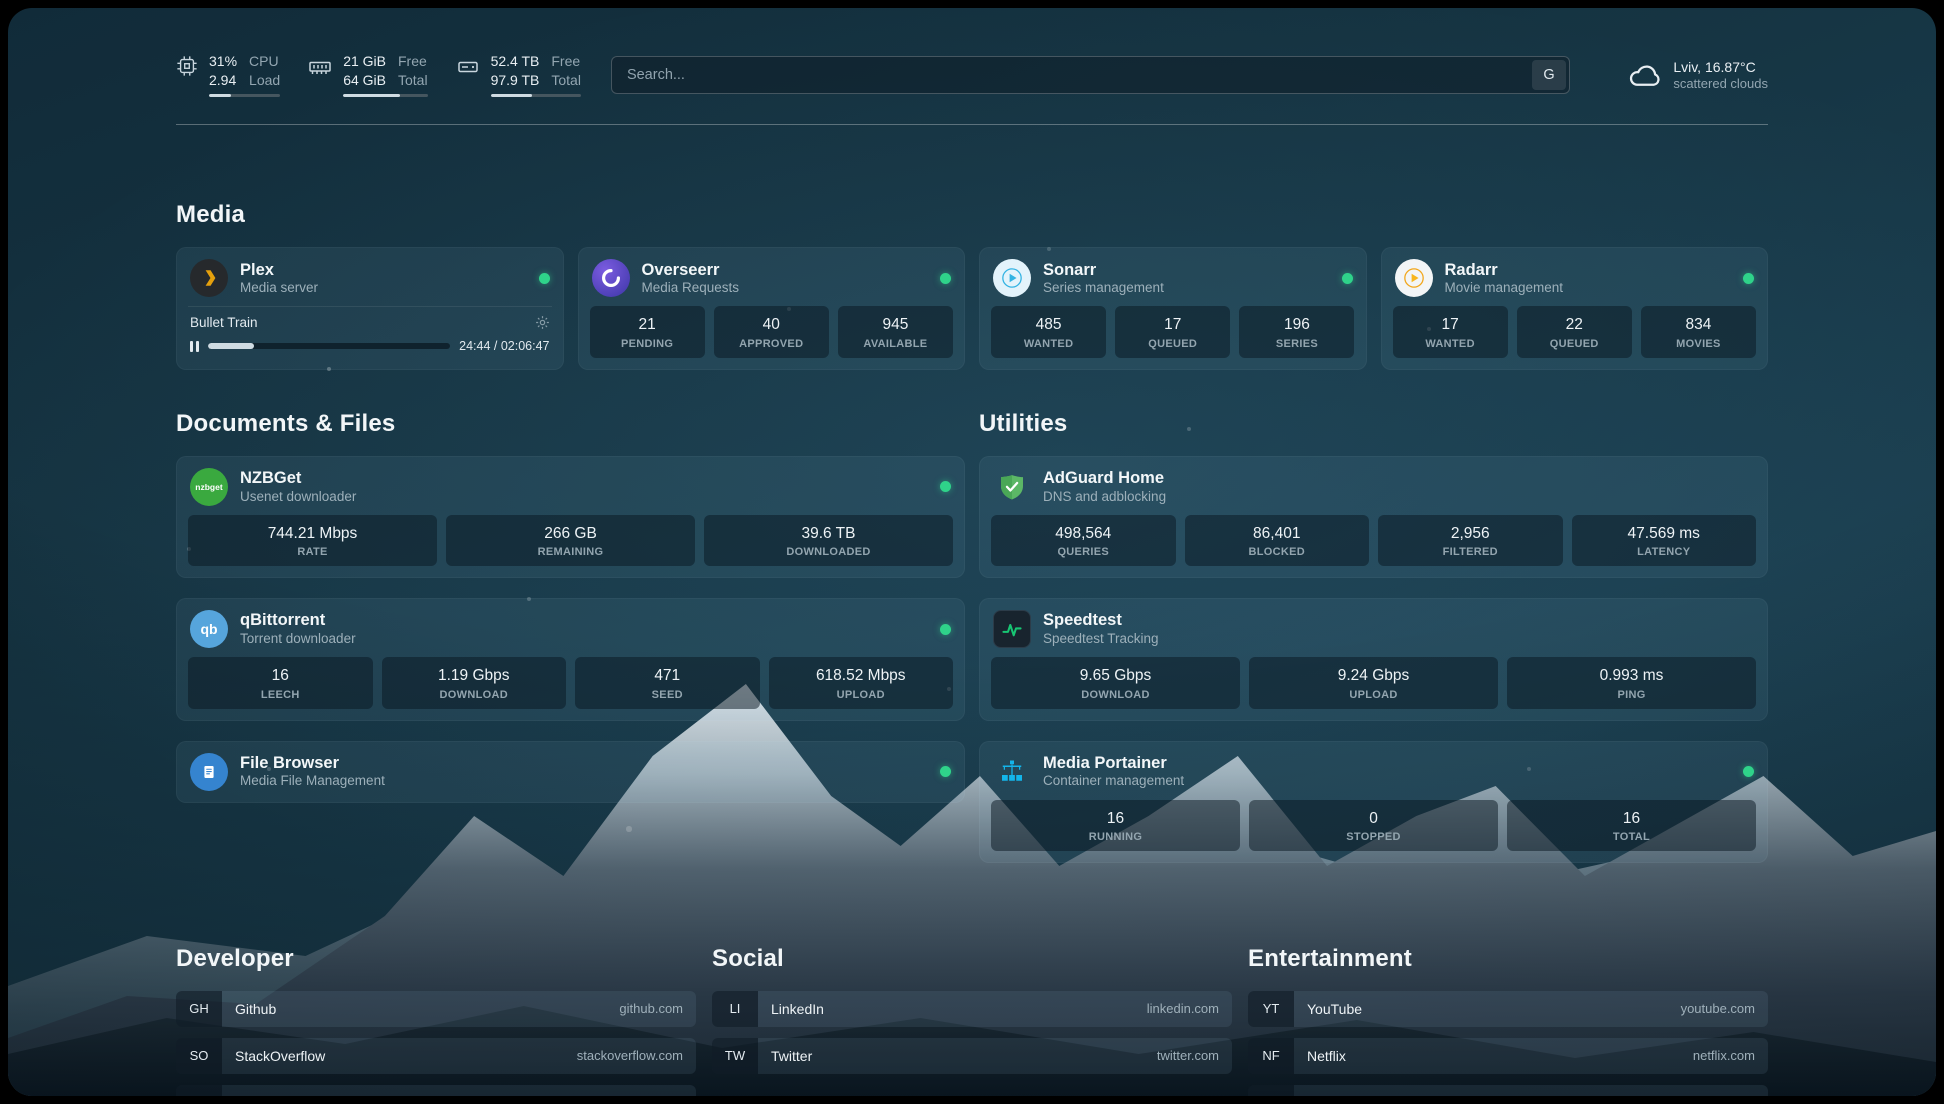 This screenshot has height=1104, width=1944. What do you see at coordinates (1297, 332) in the screenshot?
I see `stat-block: 196 SERIES` at bounding box center [1297, 332].